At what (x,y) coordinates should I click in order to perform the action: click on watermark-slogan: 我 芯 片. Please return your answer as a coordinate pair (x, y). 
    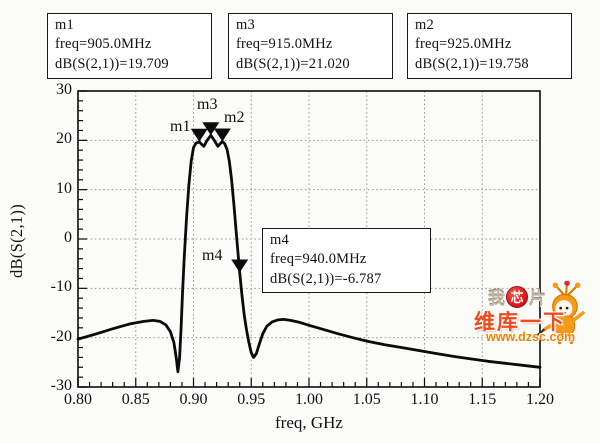
    Looking at the image, I should click on (517, 296).